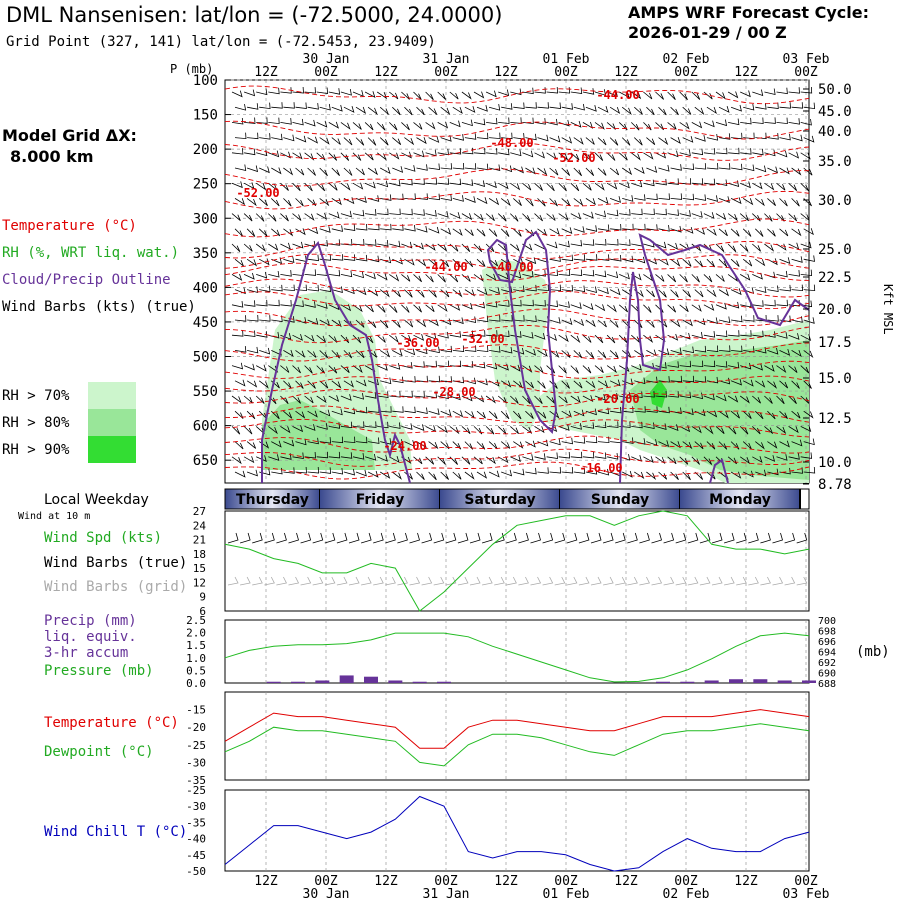 The height and width of the screenshot is (900, 900). I want to click on pressure-tick-label: 150, so click(205, 116).